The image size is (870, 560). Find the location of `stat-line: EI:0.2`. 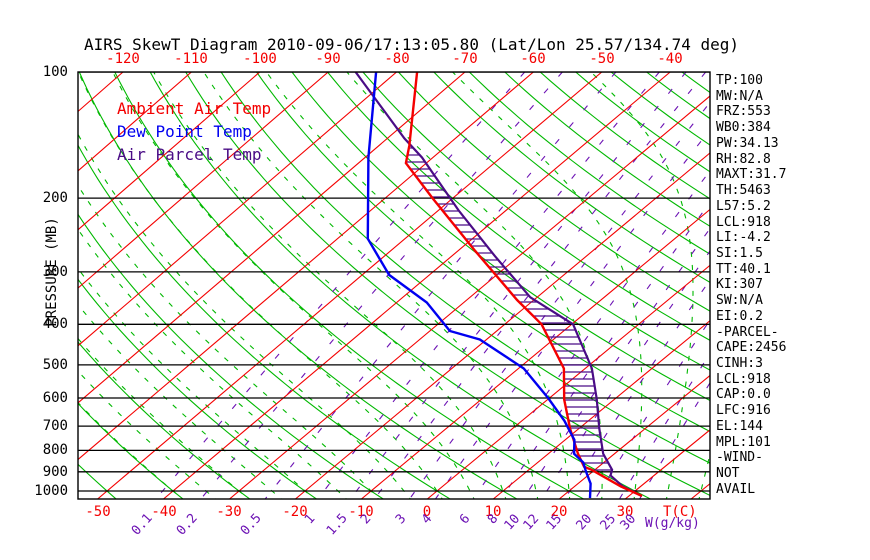

stat-line: EI:0.2 is located at coordinates (739, 316).